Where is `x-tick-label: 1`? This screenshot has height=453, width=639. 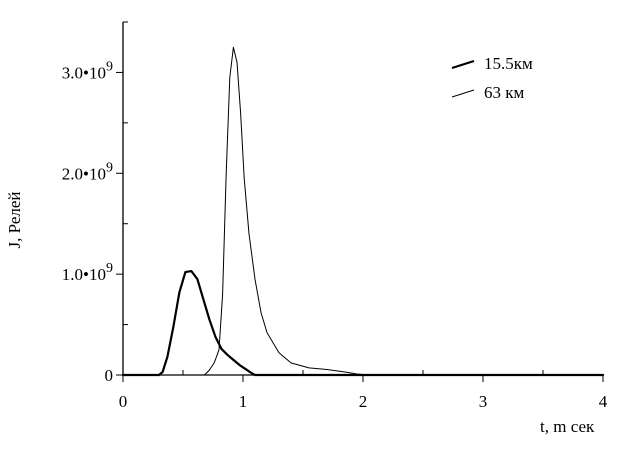 x-tick-label: 1 is located at coordinates (243, 401).